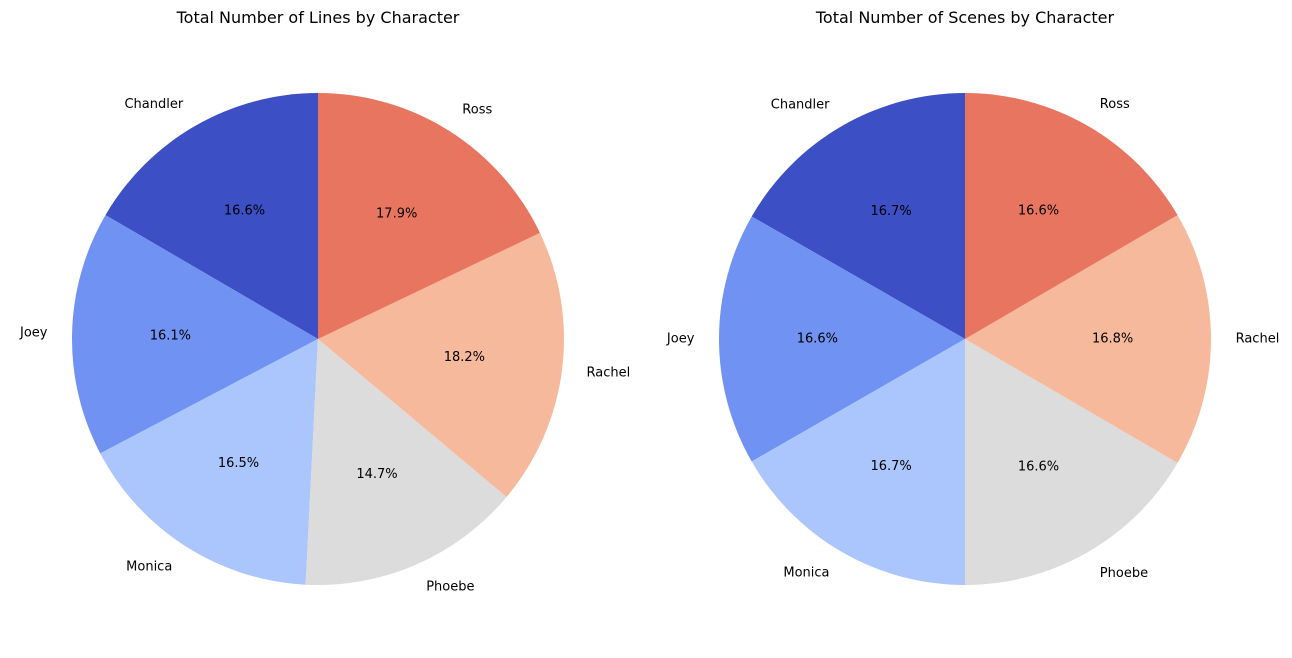 This screenshot has width=1292, height=658. Describe the element at coordinates (890, 466) in the screenshot. I see `slice-percent-monica: 16.7%` at that location.